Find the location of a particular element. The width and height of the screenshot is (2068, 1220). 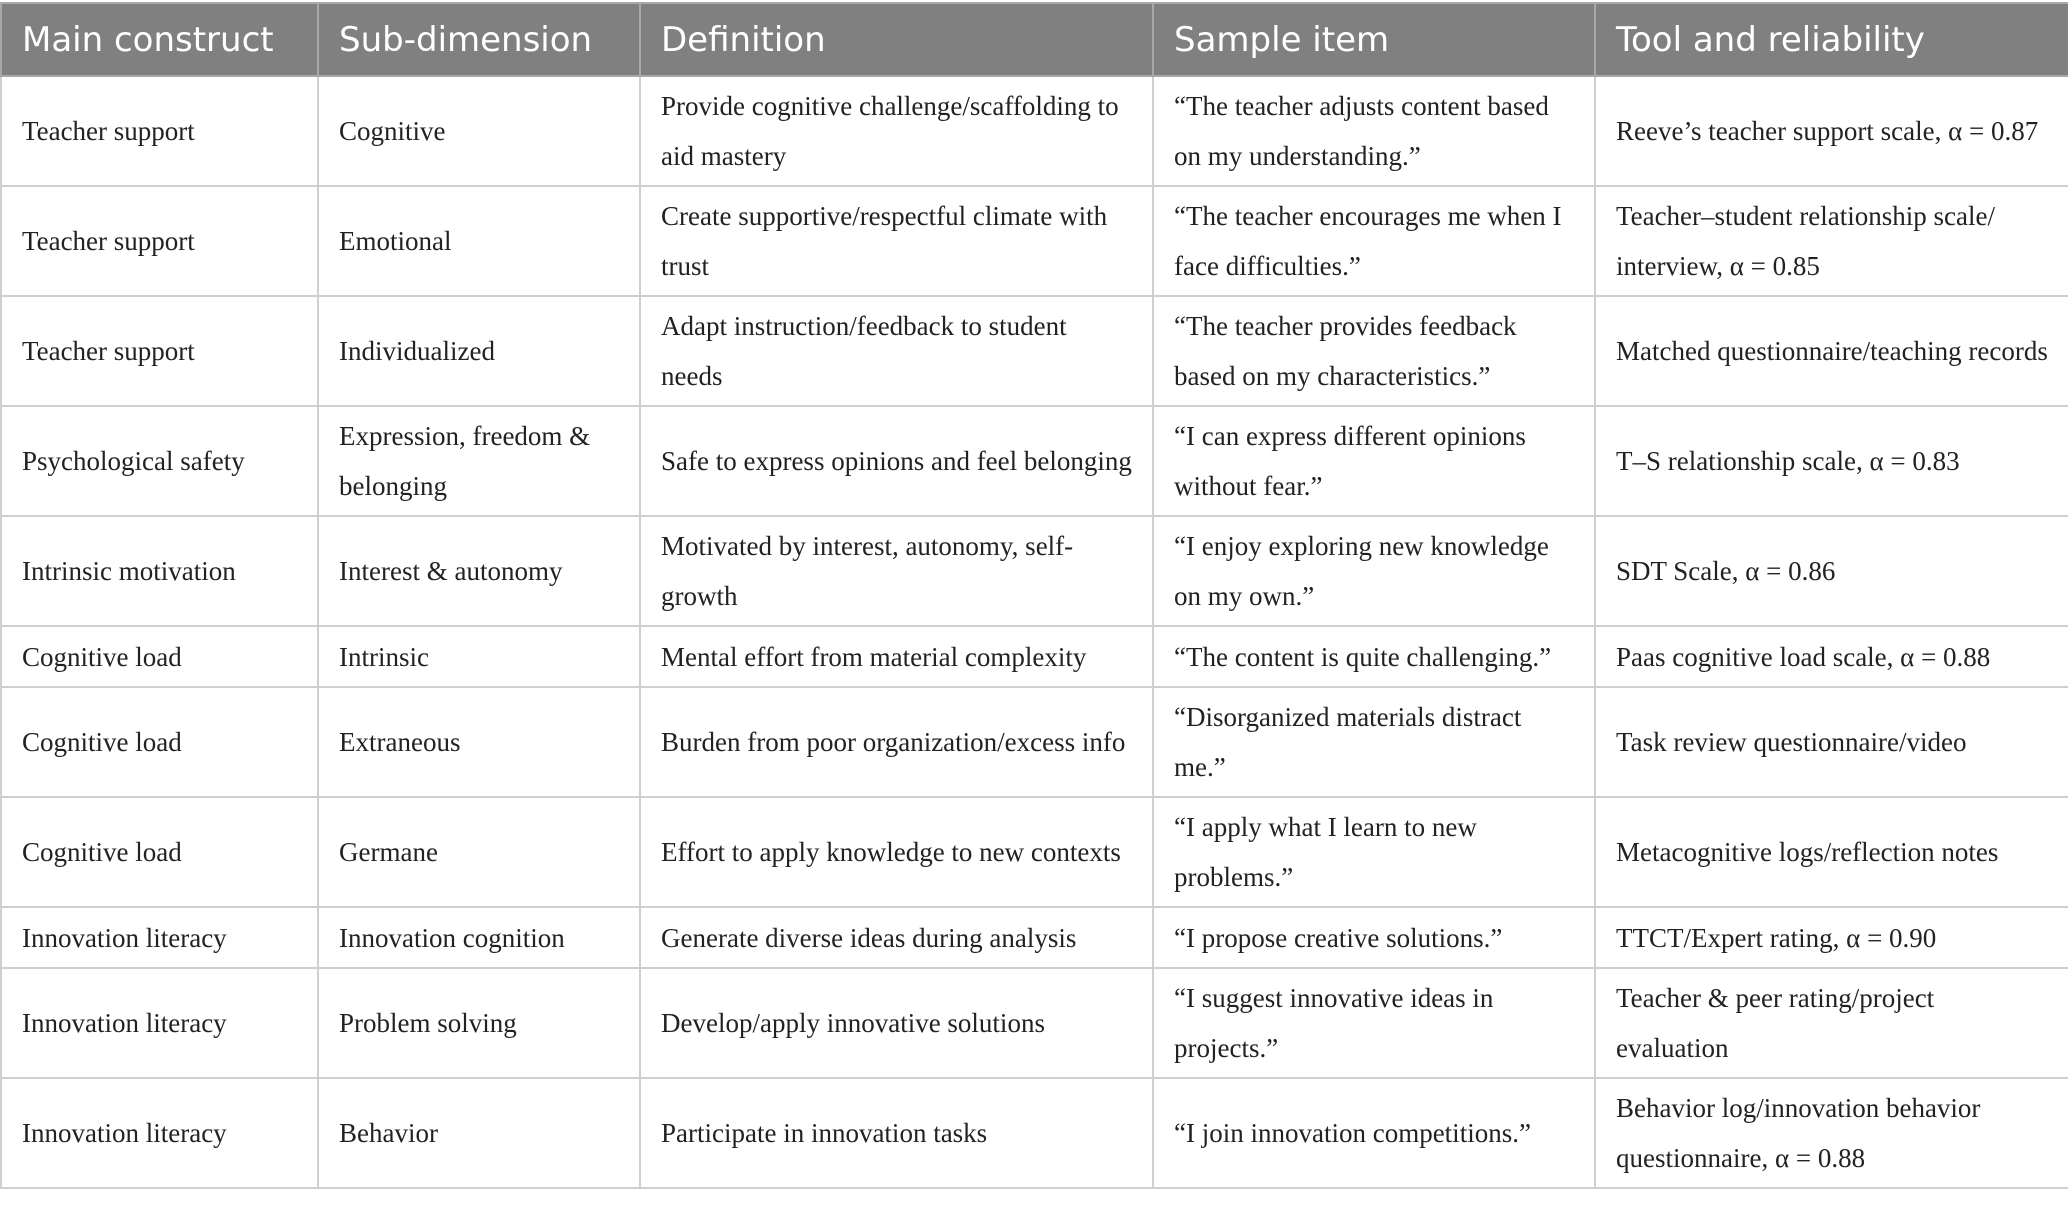

cell-sub-dimension: Expression, freedom & belonging is located at coordinates (479, 461).